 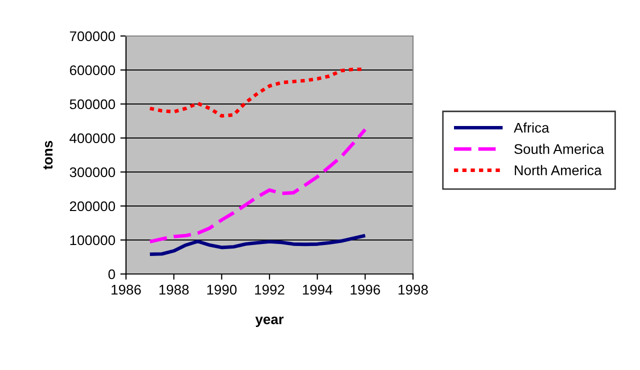 What do you see at coordinates (532, 127) in the screenshot?
I see `legend-label: Africa` at bounding box center [532, 127].